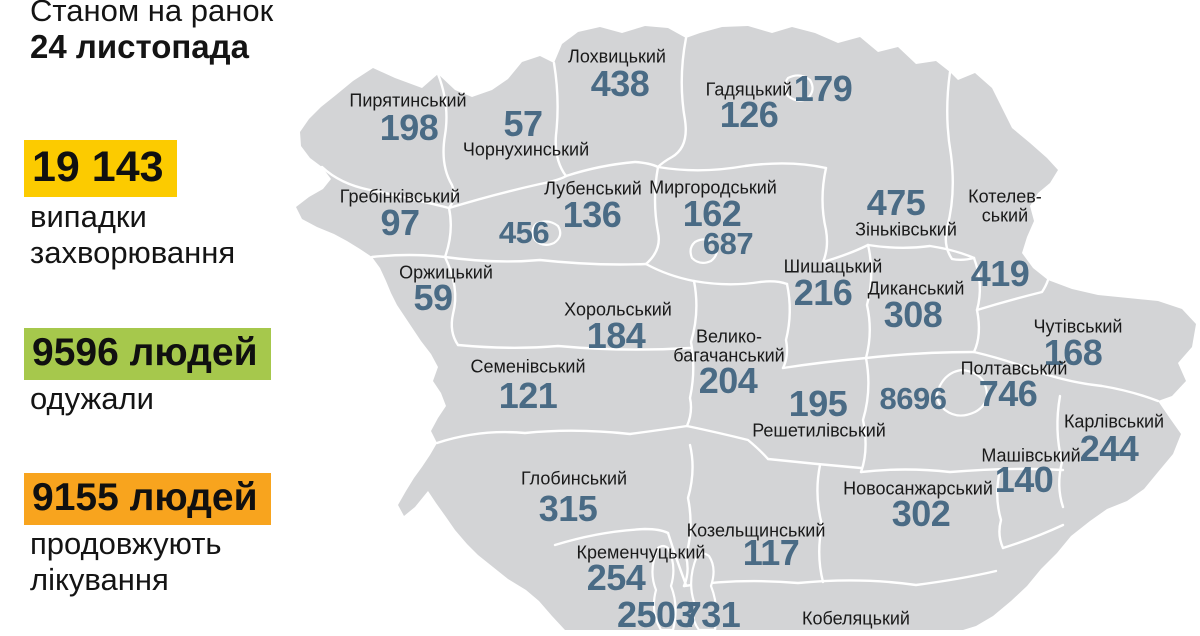 The image size is (1200, 636). What do you see at coordinates (100, 168) in the screenshot?
I see `cases-total-value: 19 143` at bounding box center [100, 168].